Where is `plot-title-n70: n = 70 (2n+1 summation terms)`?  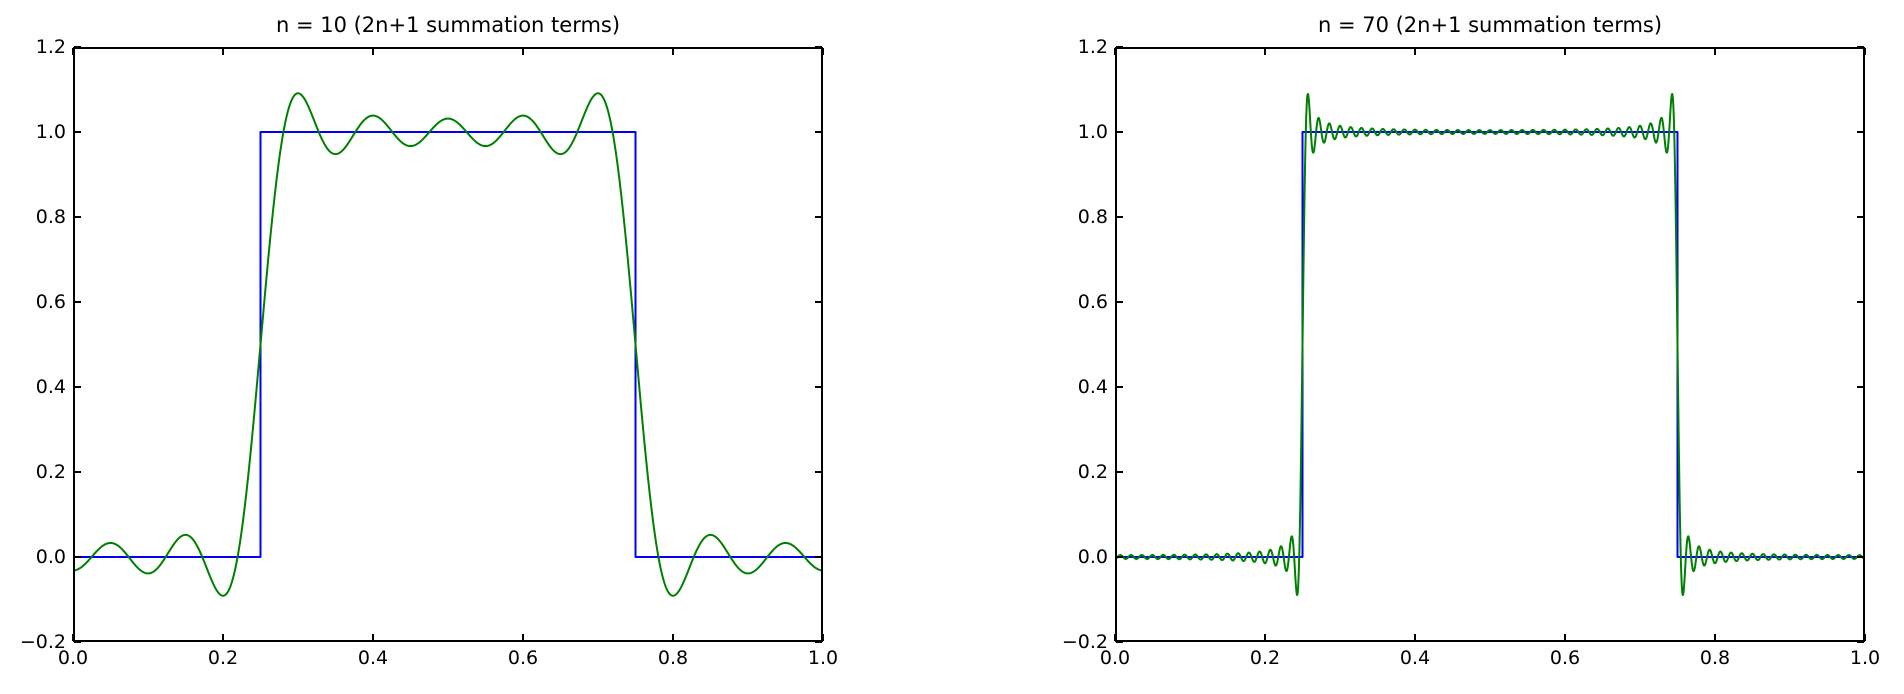
plot-title-n70: n = 70 (2n+1 summation terms) is located at coordinates (1490, 25).